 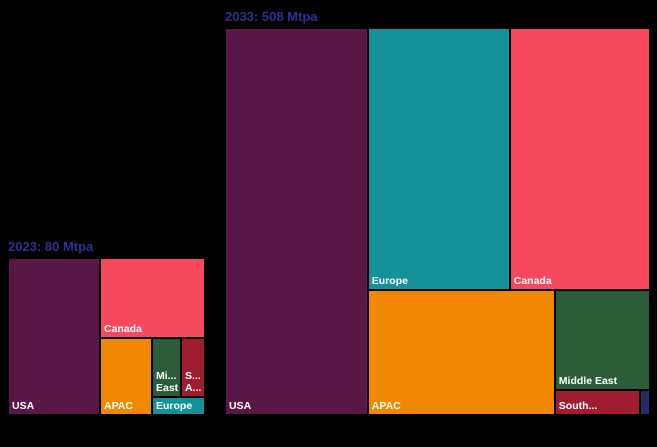 What do you see at coordinates (602, 339) in the screenshot?
I see `treemap-cell-middle-east: Middle East` at bounding box center [602, 339].